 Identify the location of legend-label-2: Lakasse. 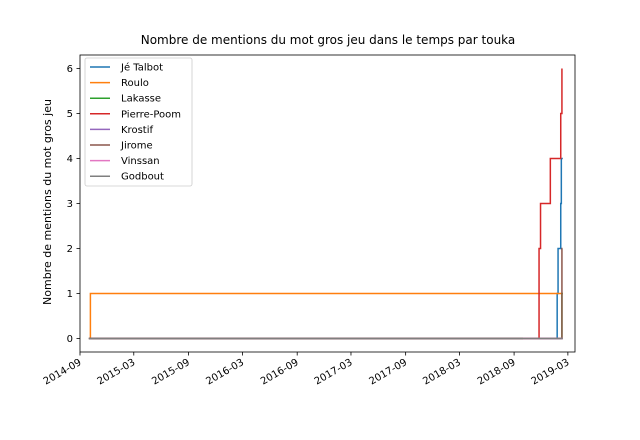
(141, 99).